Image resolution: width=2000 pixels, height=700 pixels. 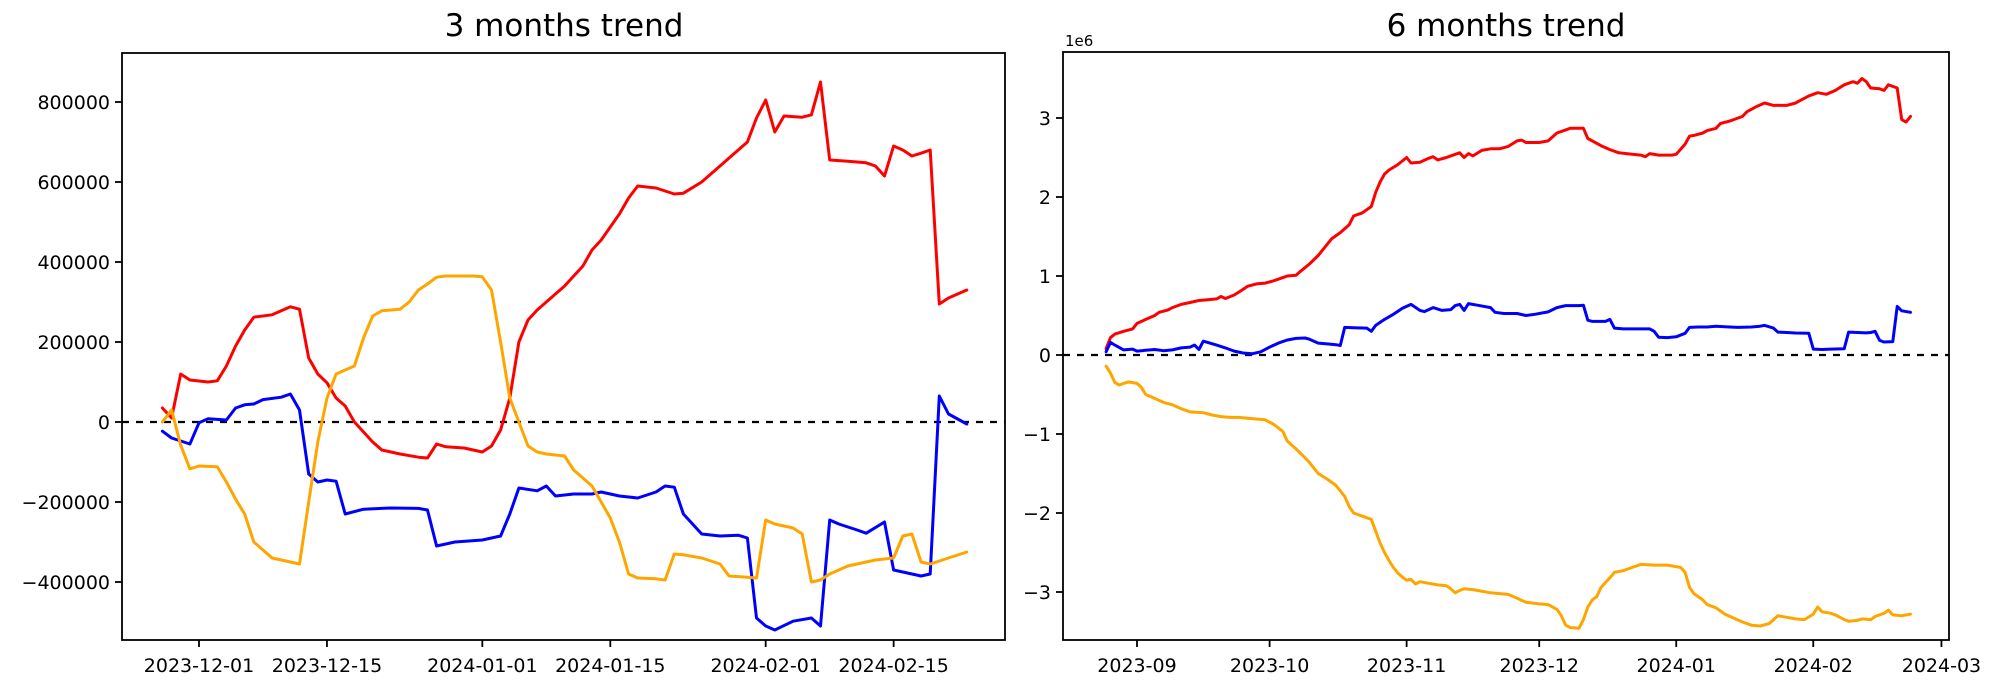 What do you see at coordinates (1037, 514) in the screenshot?
I see `y-tick-label: −2` at bounding box center [1037, 514].